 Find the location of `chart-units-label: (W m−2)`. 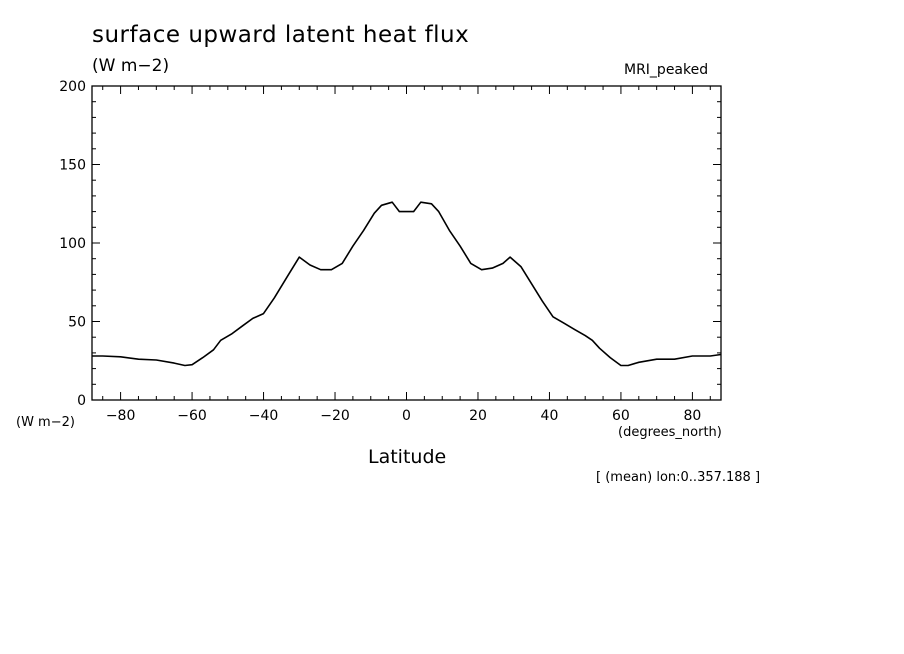

chart-units-label: (W m−2) is located at coordinates (131, 66).